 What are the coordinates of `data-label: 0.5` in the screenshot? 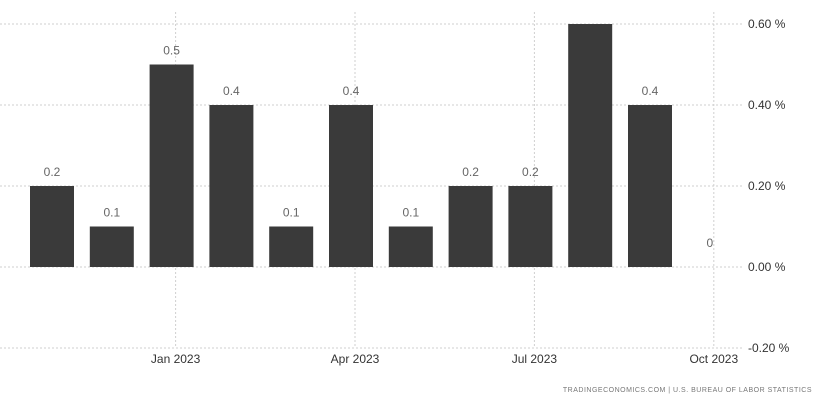 It's located at (171, 51).